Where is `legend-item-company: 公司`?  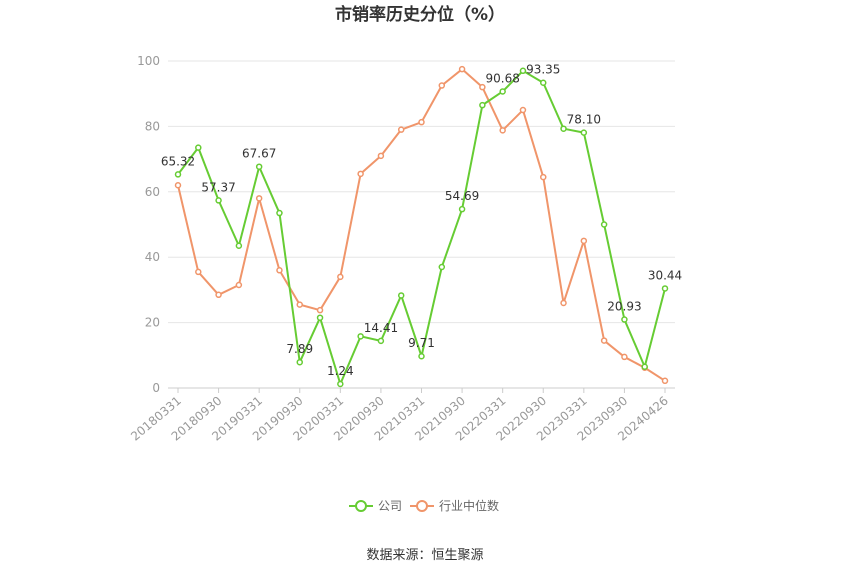 legend-item-company: 公司 is located at coordinates (375, 506).